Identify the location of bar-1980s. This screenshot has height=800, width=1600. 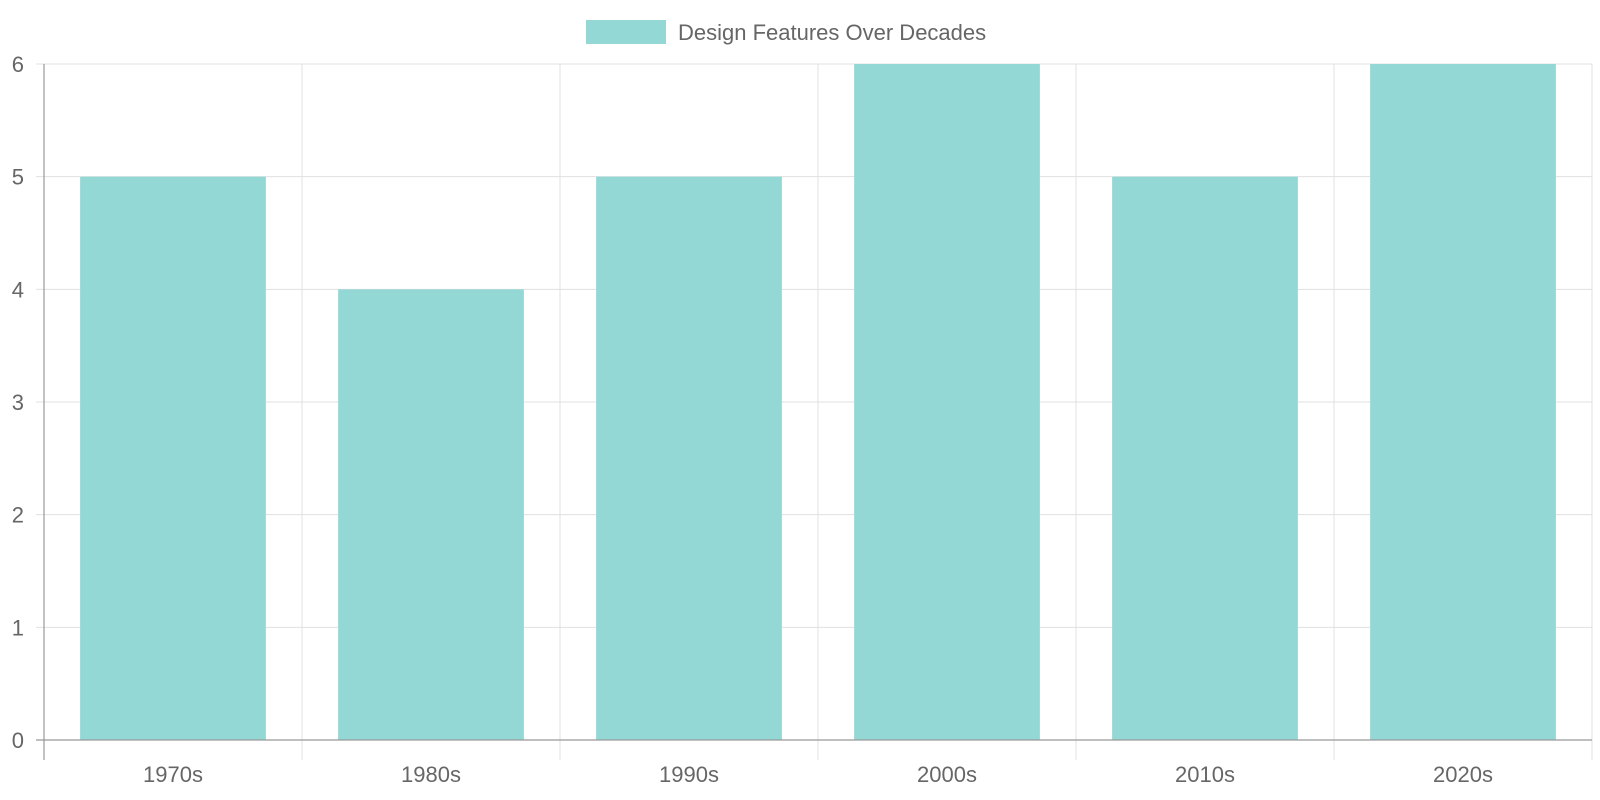
(431, 514).